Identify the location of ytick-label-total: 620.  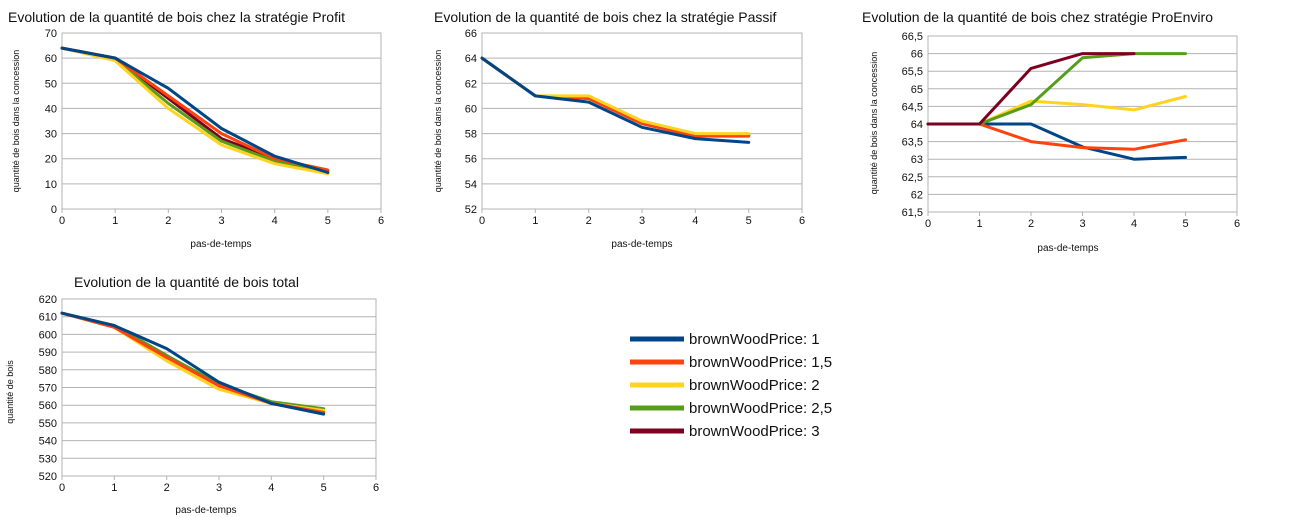
(48, 300).